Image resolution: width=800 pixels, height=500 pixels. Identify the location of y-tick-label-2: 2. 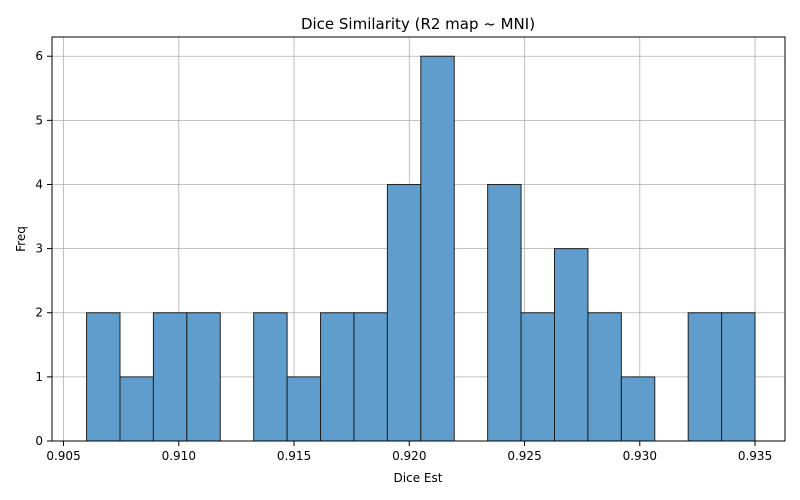
(39, 313).